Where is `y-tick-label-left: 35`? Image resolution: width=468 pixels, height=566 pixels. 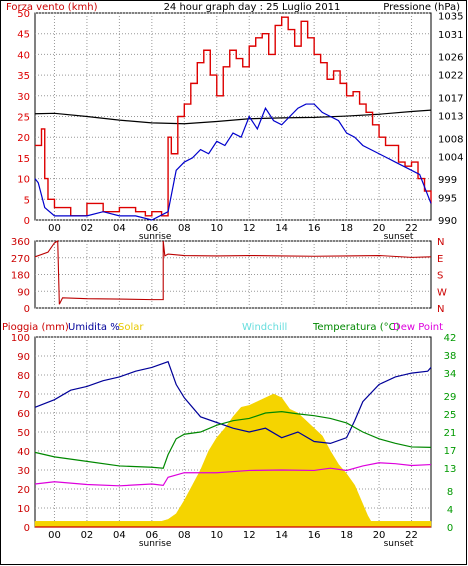 y-tick-label-left: 35 is located at coordinates (23, 76).